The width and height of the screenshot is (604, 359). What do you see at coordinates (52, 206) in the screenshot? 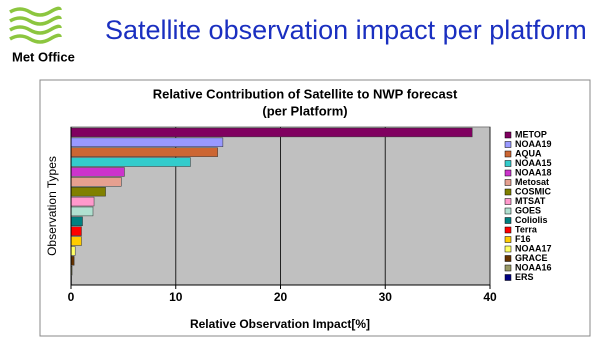
I see `y-axis-label: Observation Types` at bounding box center [52, 206].